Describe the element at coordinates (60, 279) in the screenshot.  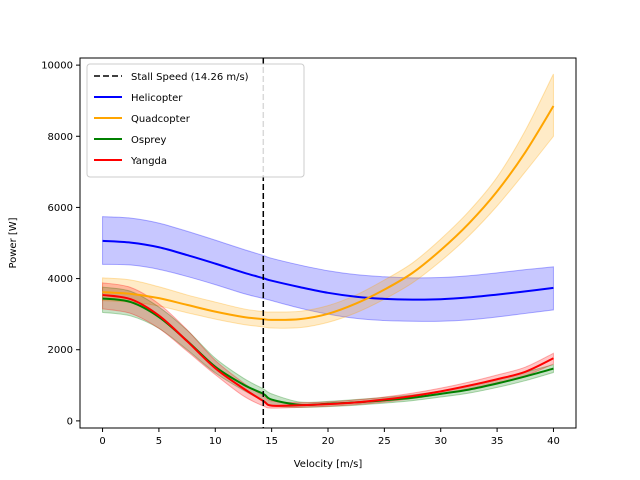
I see `y-tick-label: 4000` at that location.